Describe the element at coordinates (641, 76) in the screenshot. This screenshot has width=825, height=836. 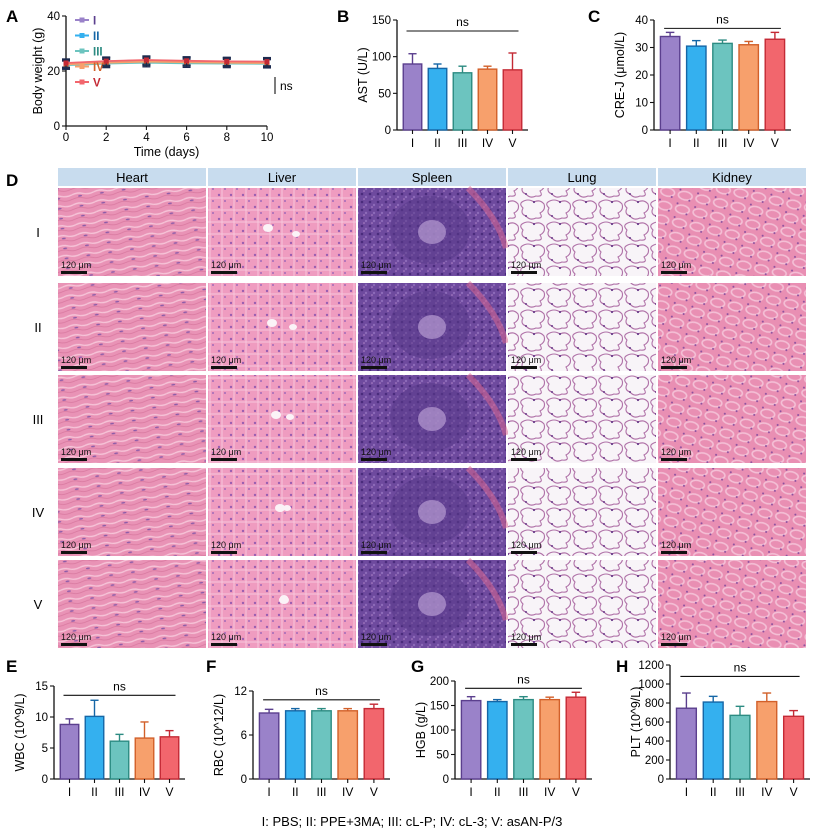
I see `y-tick-label: 20` at that location.